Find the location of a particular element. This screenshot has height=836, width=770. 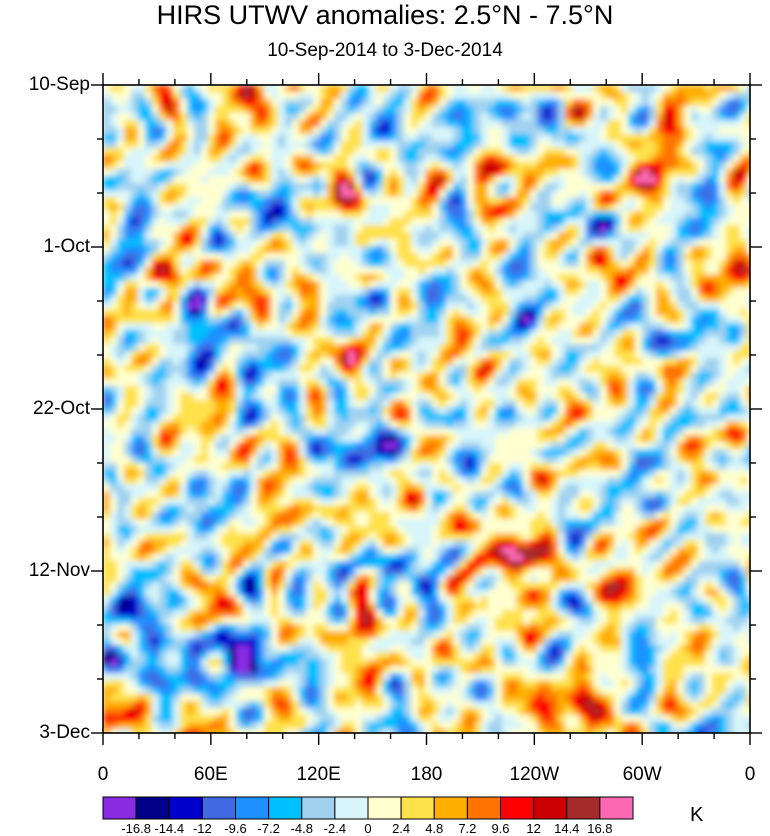

y-tick-label: 10-Sep is located at coordinates (45, 85).